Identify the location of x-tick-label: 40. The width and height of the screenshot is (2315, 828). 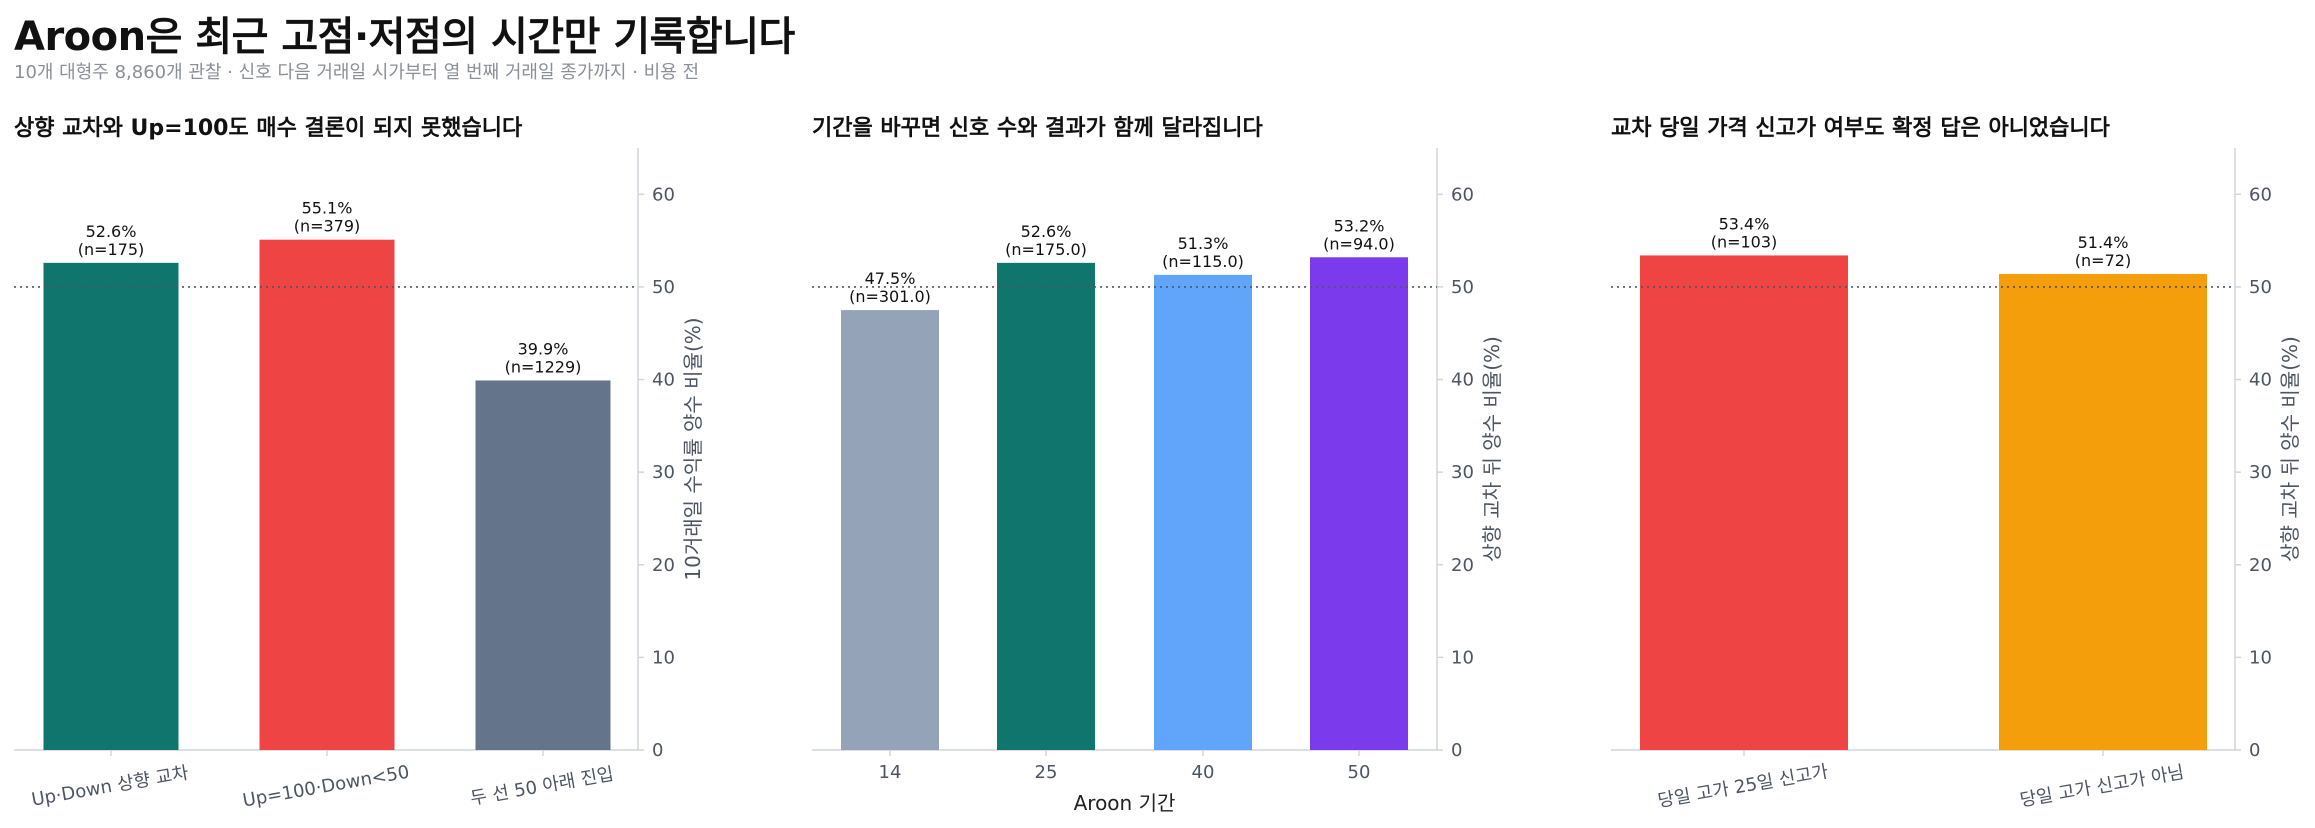
(1203, 772).